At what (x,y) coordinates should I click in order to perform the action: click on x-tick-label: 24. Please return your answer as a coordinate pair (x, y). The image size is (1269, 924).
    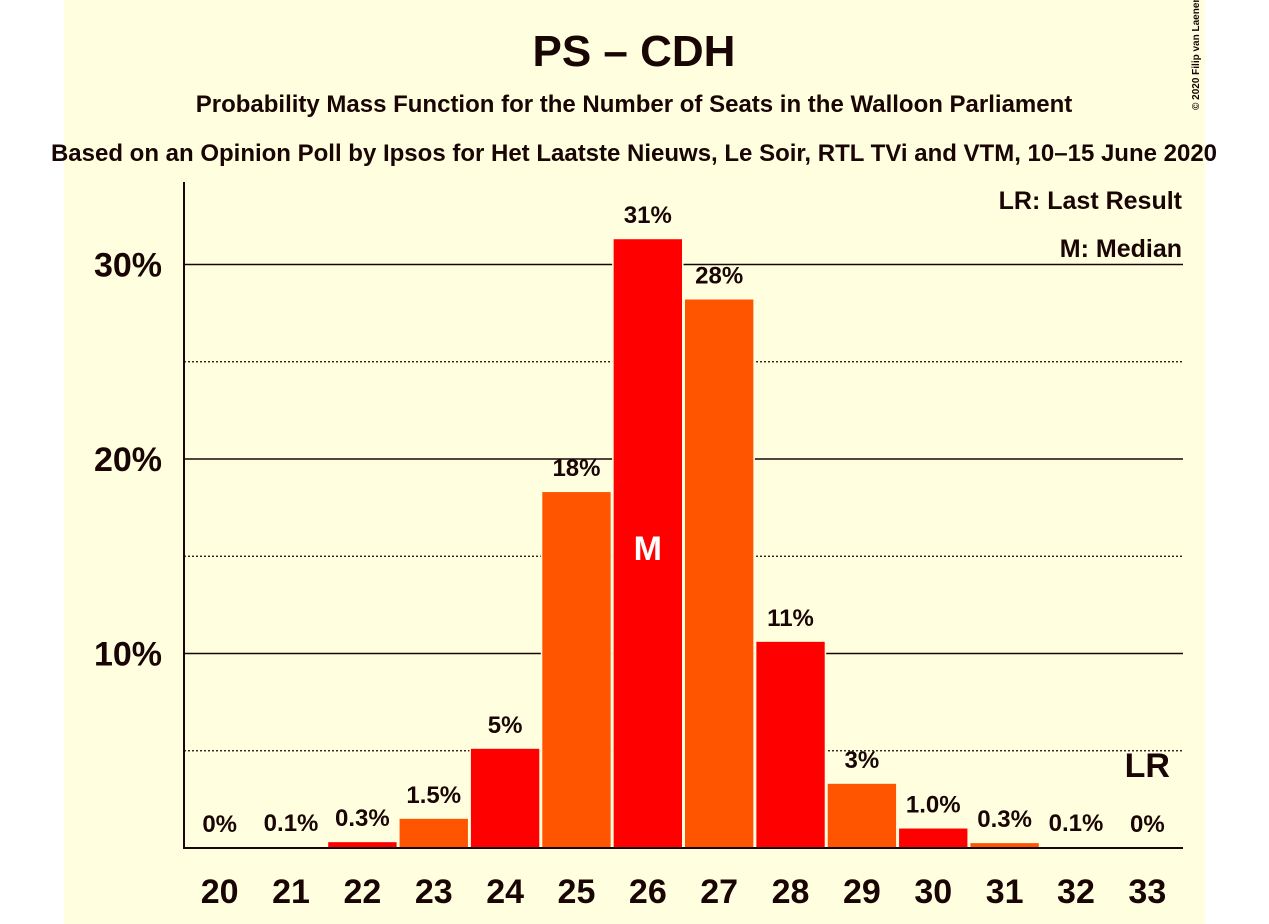
    Looking at the image, I should click on (505, 892).